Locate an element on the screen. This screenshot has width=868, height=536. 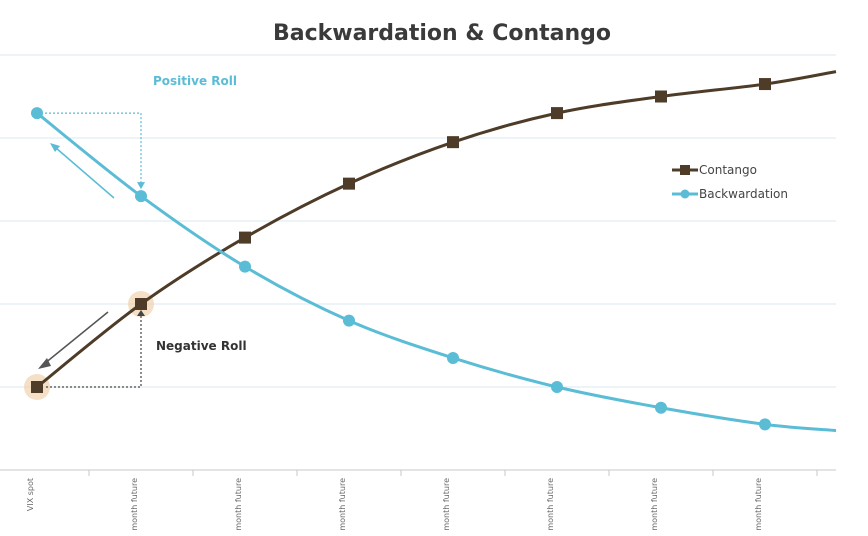
legend-contango-label: Contango is located at coordinates (728, 170).